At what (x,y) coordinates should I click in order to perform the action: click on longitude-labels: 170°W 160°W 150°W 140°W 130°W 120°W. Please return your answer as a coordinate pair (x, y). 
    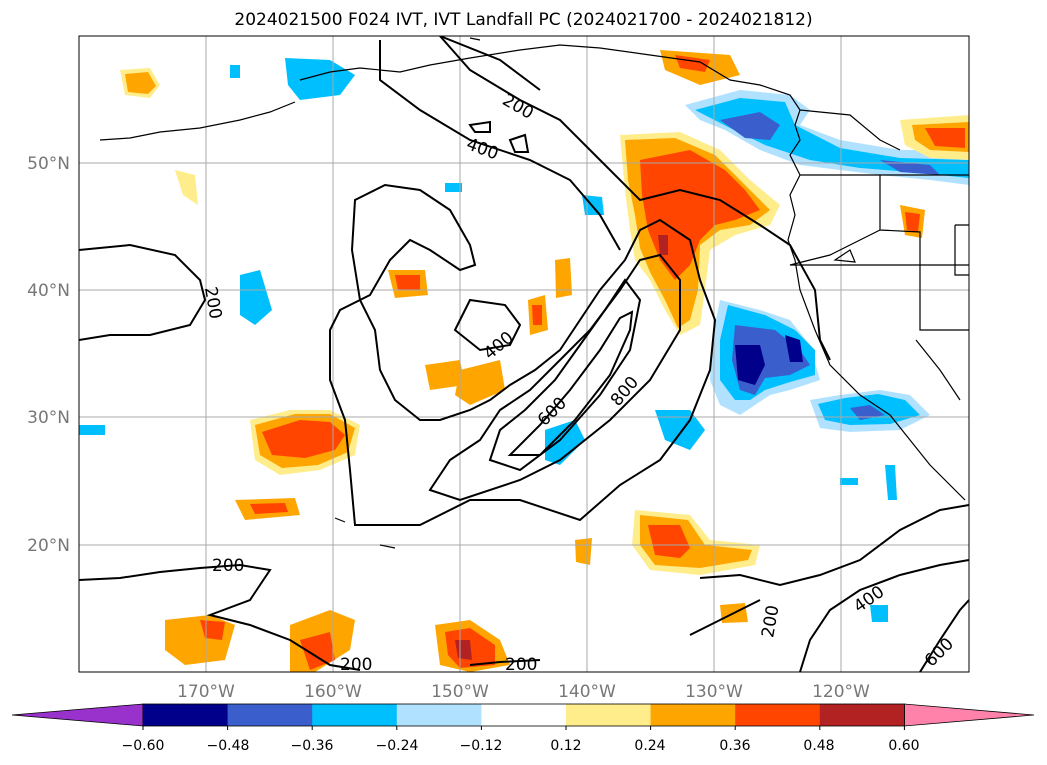
    Looking at the image, I should click on (523, 692).